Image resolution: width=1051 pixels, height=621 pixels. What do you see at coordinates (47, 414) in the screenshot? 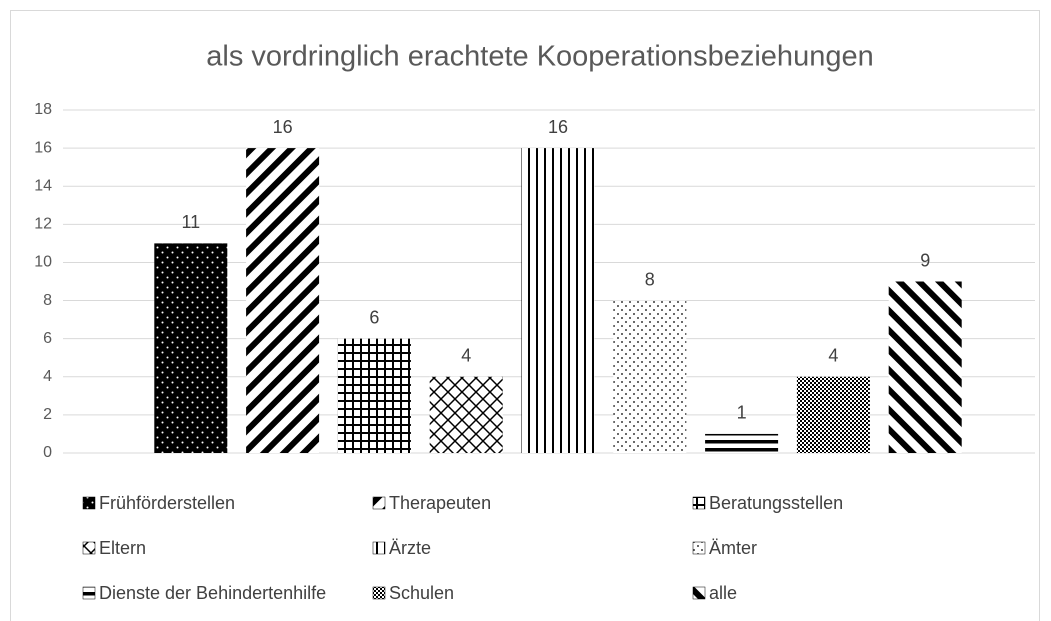
I see `y-tick-label: 2` at bounding box center [47, 414].